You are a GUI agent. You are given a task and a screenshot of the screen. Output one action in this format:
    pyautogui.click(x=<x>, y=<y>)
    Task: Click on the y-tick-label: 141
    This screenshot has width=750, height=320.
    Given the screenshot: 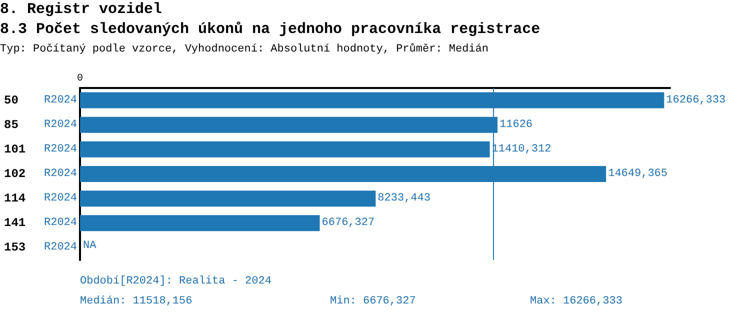 What is the action you would take?
    pyautogui.click(x=15, y=223)
    